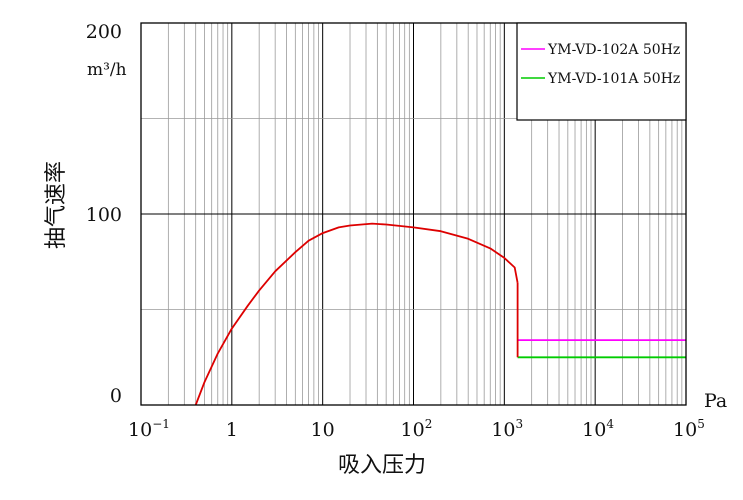 The width and height of the screenshot is (743, 500). Describe the element at coordinates (689, 429) in the screenshot. I see `x-tick-label: 10⁵` at that location.